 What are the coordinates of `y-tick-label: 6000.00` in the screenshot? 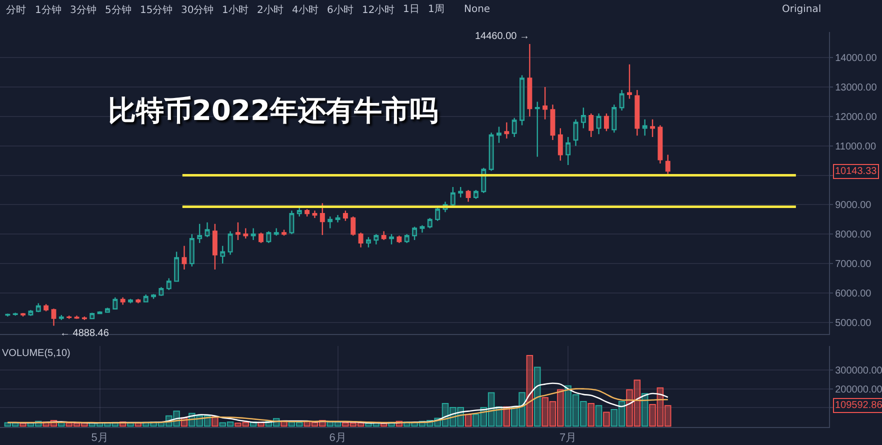 It's located at (853, 294).